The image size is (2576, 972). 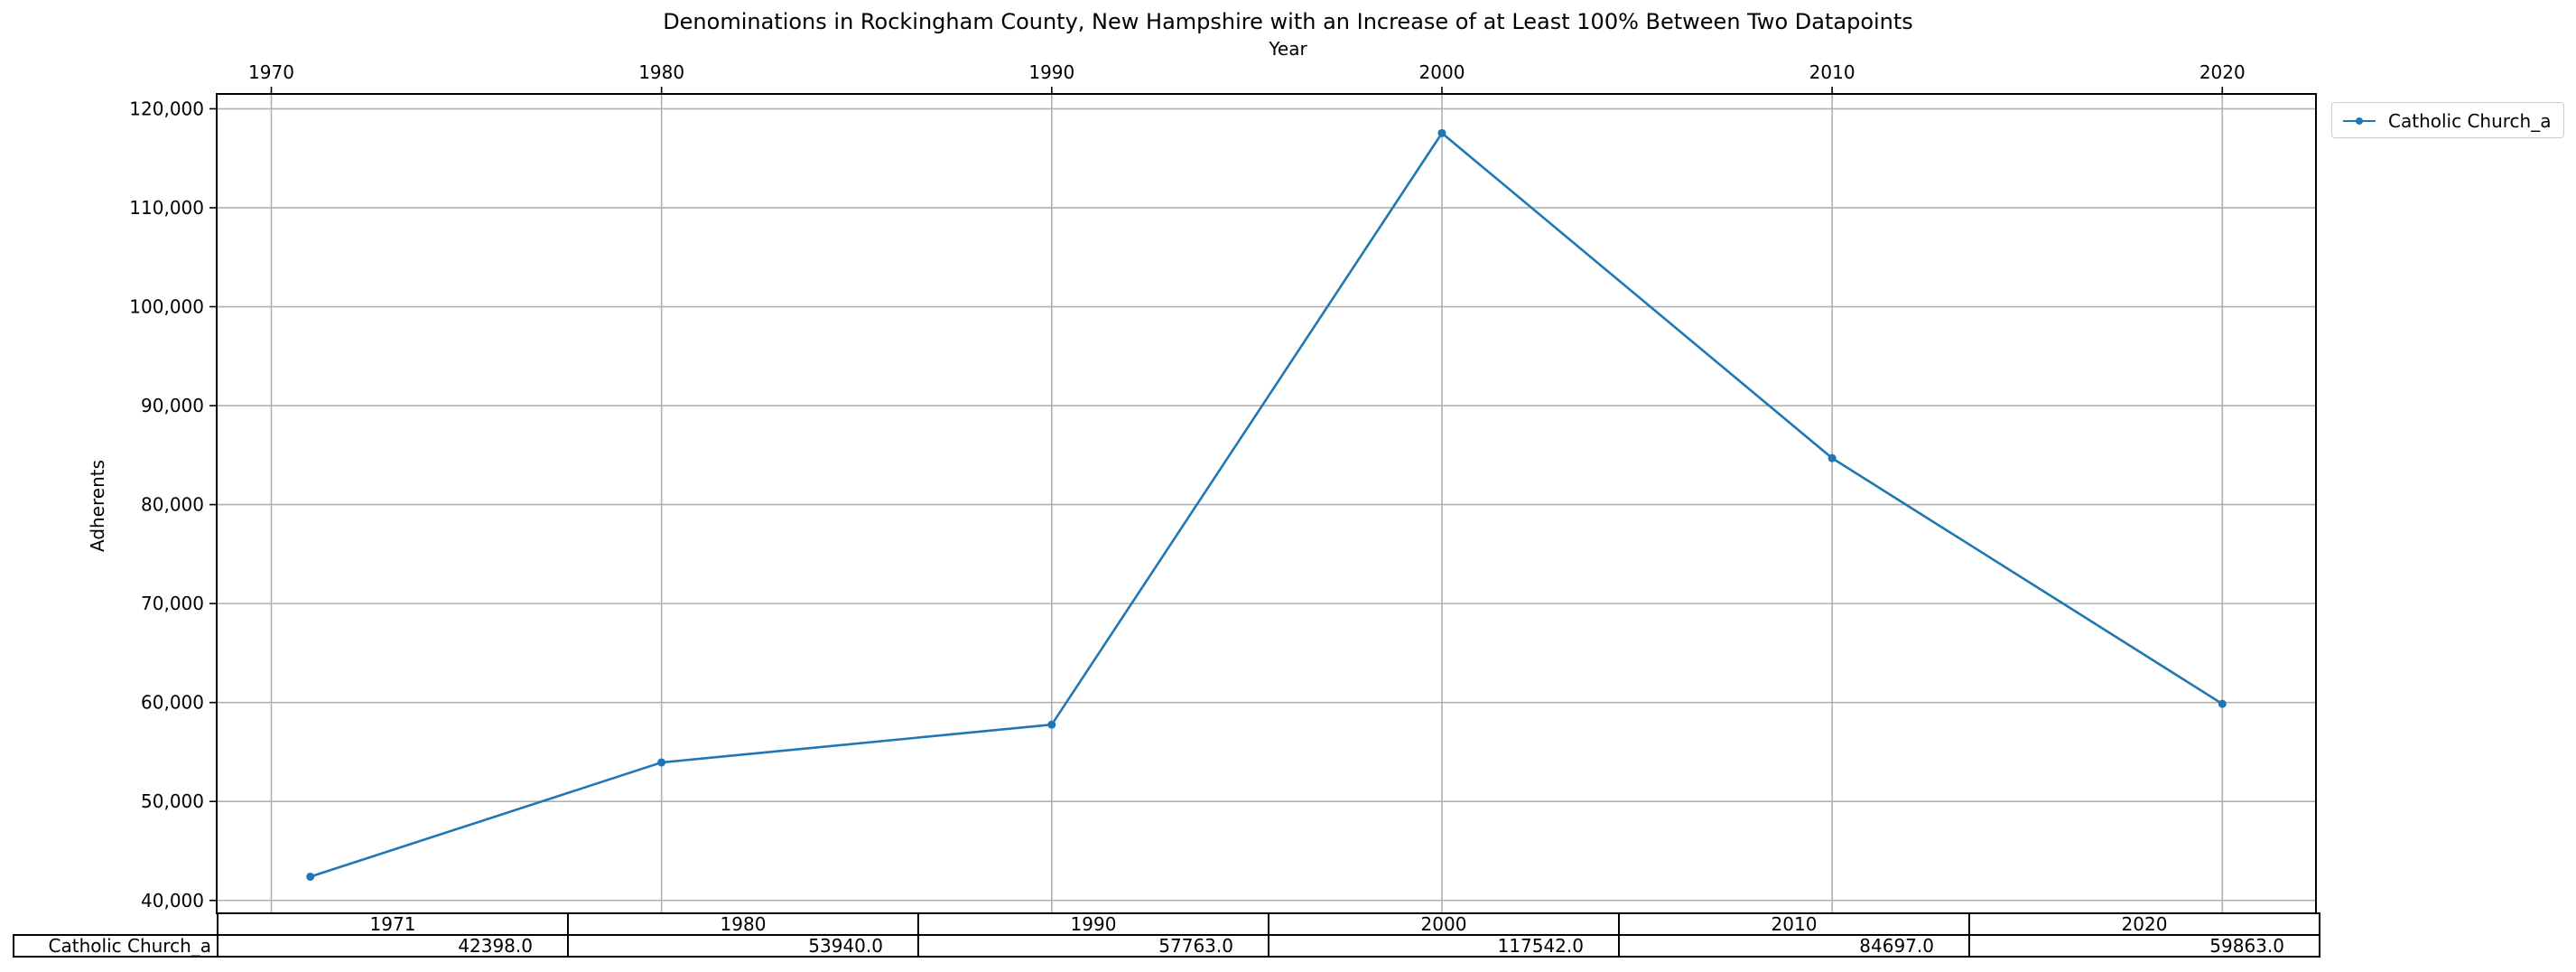 What do you see at coordinates (271, 72) in the screenshot?
I see `x-tick-label: 1970` at bounding box center [271, 72].